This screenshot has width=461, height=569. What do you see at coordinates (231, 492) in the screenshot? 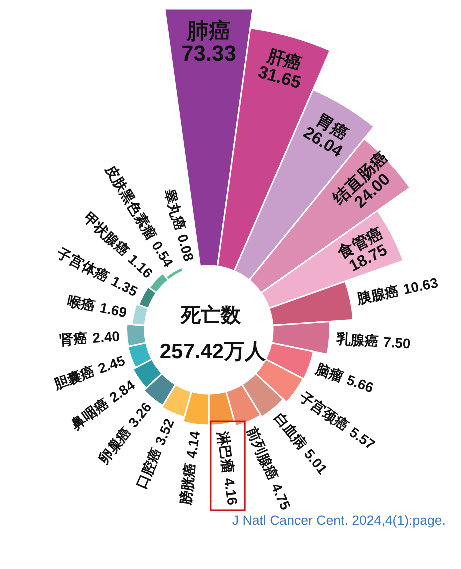
I see `data-label: 4.16` at bounding box center [231, 492].